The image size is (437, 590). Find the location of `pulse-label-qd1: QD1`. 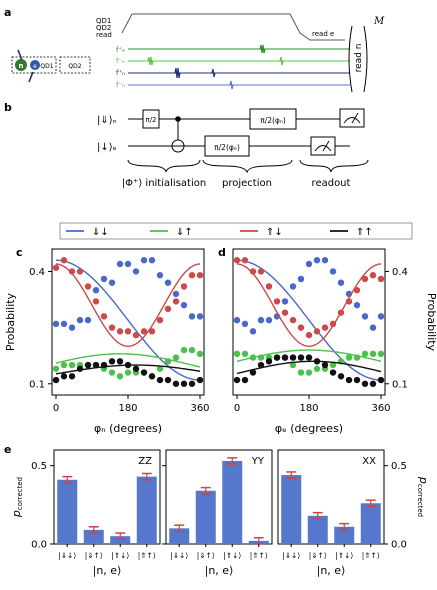

pulse-label-qd1: QD1 is located at coordinates (103, 21).